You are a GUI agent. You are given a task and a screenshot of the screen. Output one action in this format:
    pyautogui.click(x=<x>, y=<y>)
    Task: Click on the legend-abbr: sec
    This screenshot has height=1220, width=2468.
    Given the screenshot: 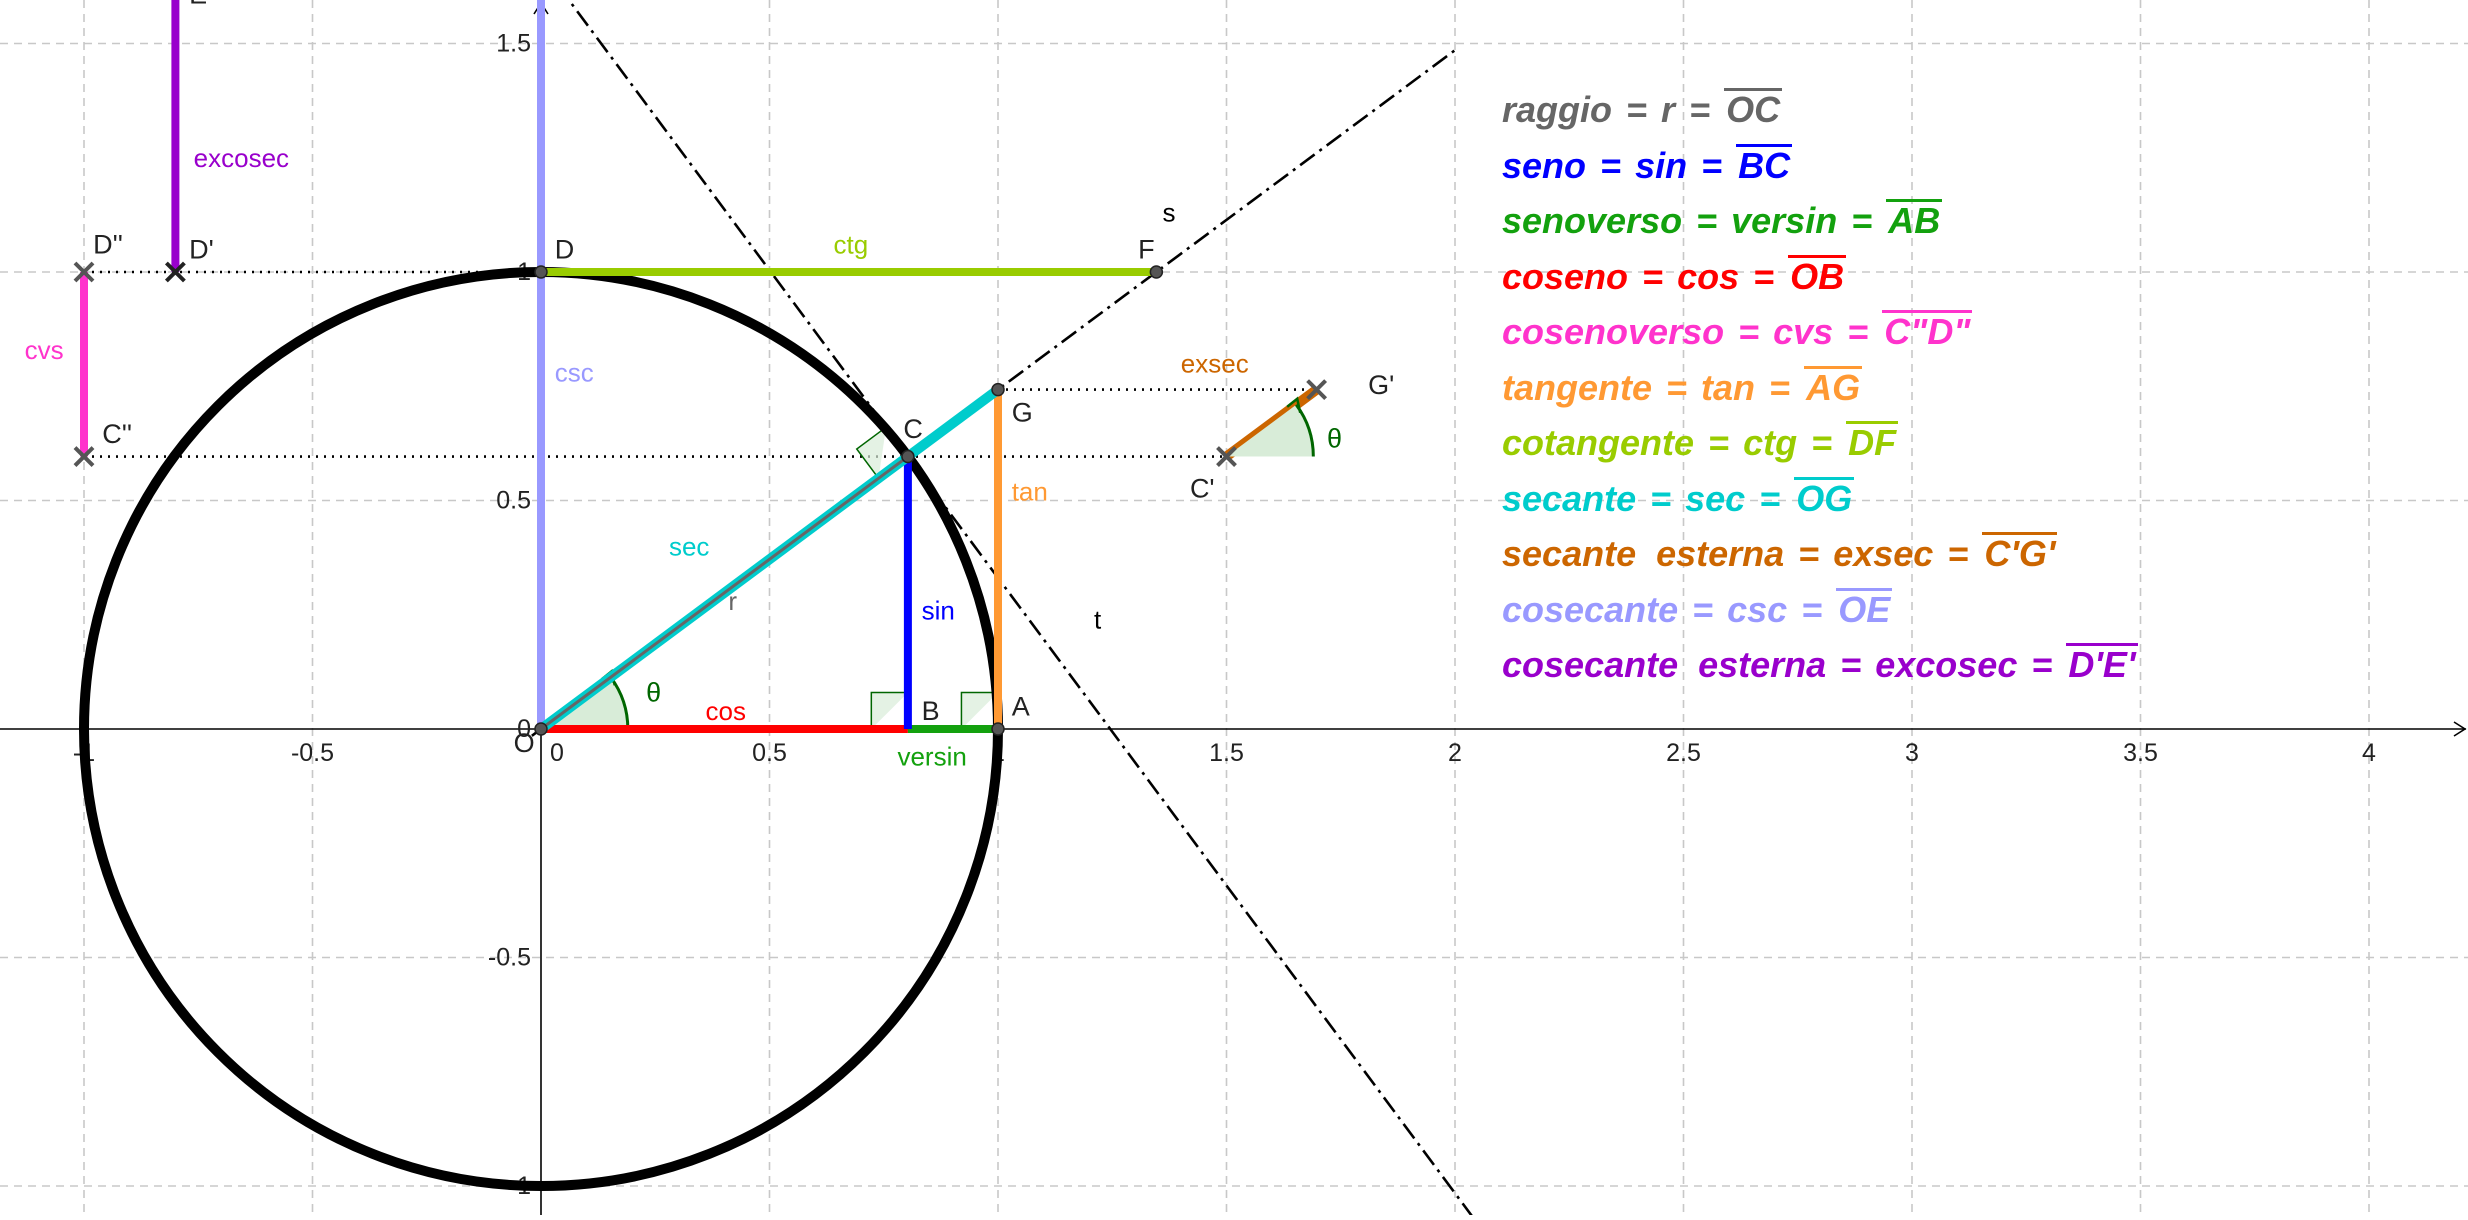 What is the action you would take?
    pyautogui.click(x=1715, y=498)
    